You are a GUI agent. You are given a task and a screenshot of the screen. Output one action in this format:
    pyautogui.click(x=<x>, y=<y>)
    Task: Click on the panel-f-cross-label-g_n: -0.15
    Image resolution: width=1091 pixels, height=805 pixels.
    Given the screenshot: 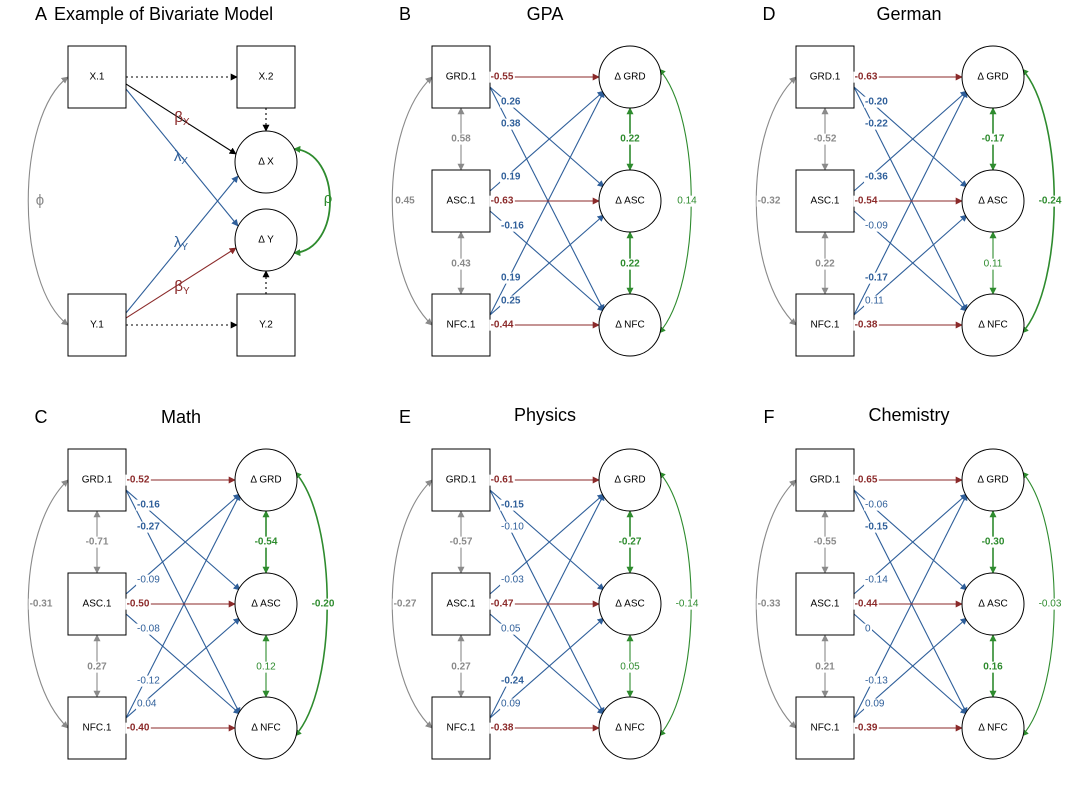 What is the action you would take?
    pyautogui.click(x=876, y=527)
    